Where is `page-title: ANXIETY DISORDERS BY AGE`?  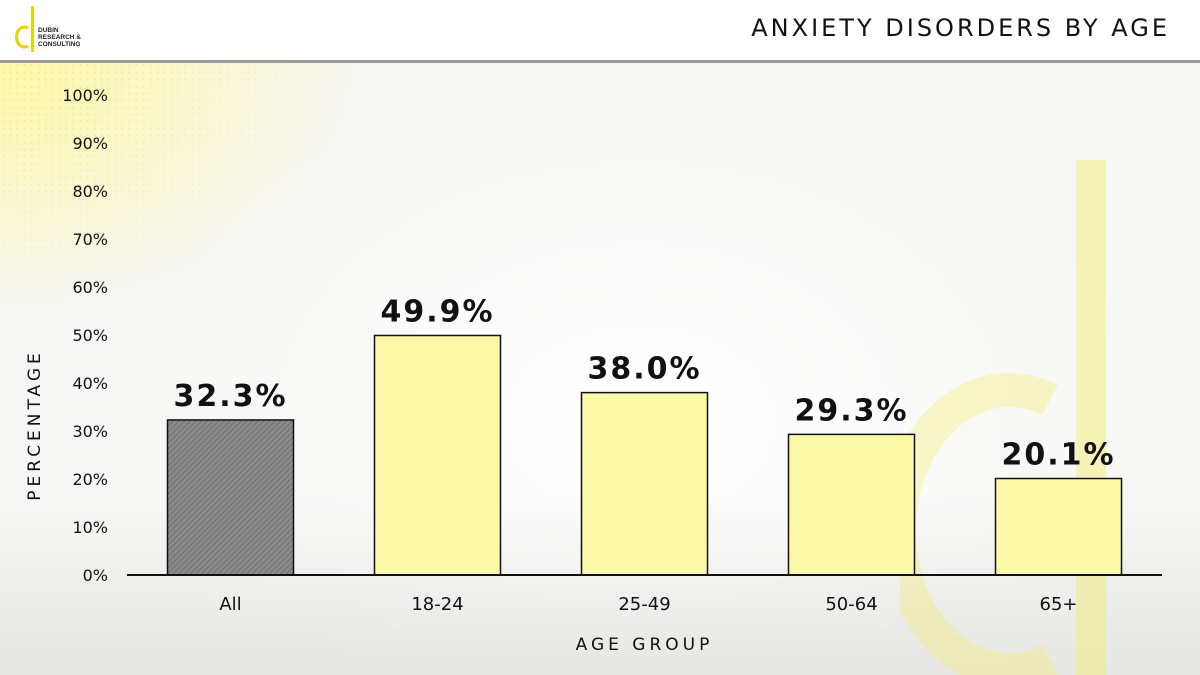 page-title: ANXIETY DISORDERS BY AGE is located at coordinates (960, 28).